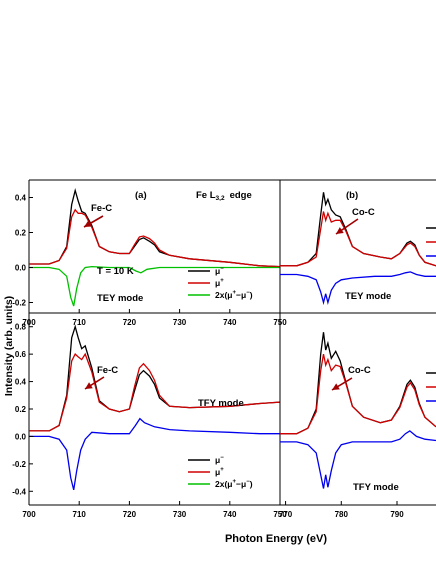 Image resolution: width=436 pixels, height=564 pixels. I want to click on fe-edge-label: Fe L3,2 edge, so click(224, 196).